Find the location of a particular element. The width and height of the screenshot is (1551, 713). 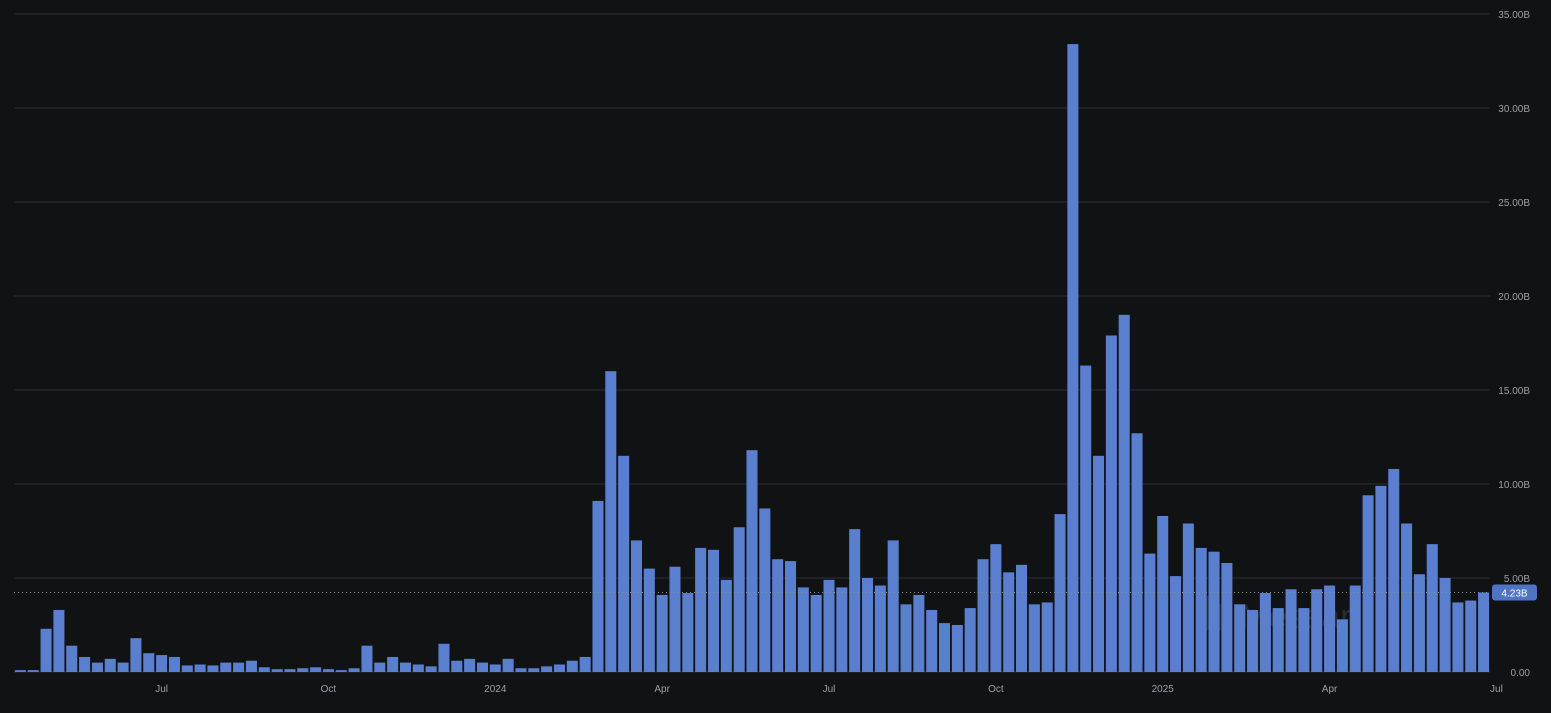

current-value-badge is located at coordinates (1514, 592).